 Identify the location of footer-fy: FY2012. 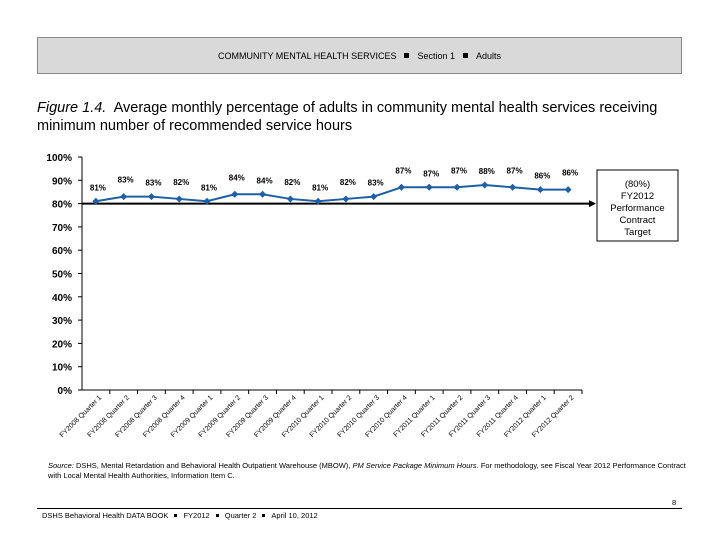
(196, 515).